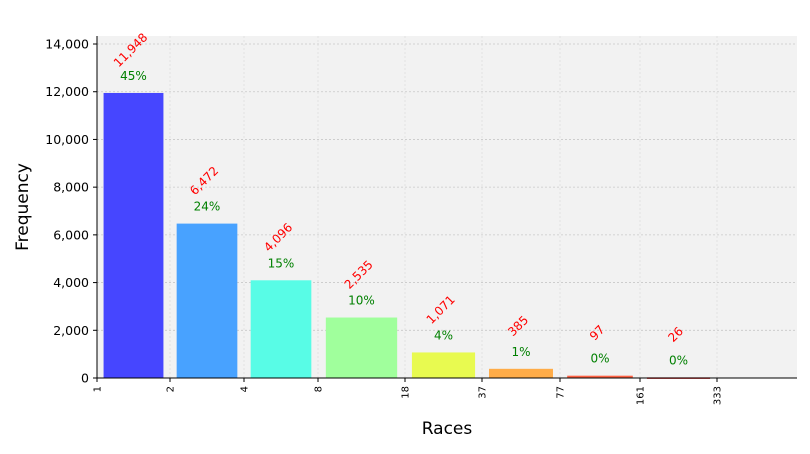 Image resolution: width=810 pixels, height=454 pixels. I want to click on y-tick-label: 6,000, so click(71, 234).